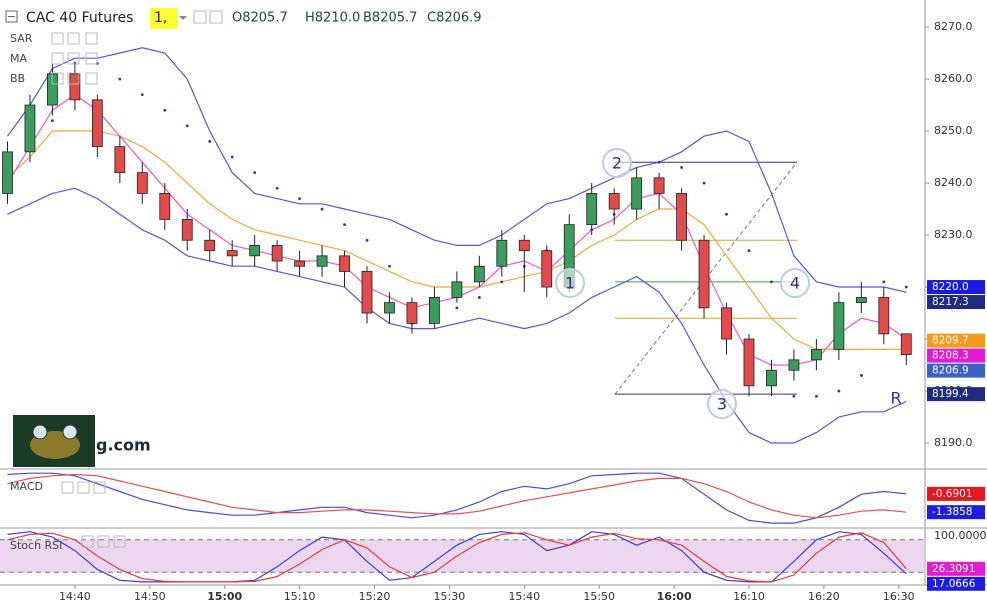 Image resolution: width=987 pixels, height=606 pixels. What do you see at coordinates (953, 130) in the screenshot?
I see `y-tick-label: 8250.0` at bounding box center [953, 130].